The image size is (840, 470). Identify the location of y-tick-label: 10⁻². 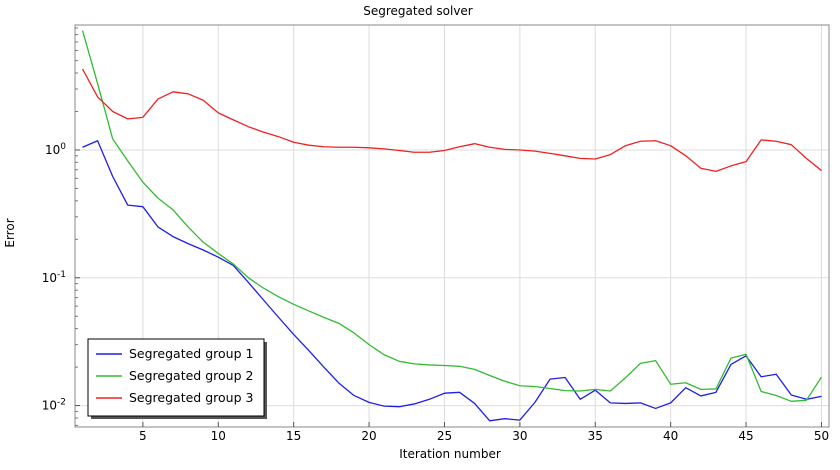
(54, 405).